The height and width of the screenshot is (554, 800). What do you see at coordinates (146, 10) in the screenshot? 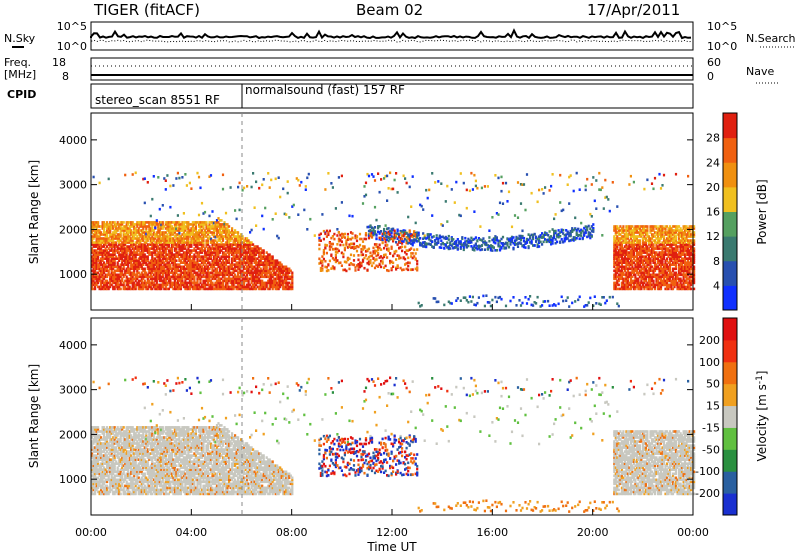
I see `radar-title: TIGER (fitACF)` at bounding box center [146, 10].